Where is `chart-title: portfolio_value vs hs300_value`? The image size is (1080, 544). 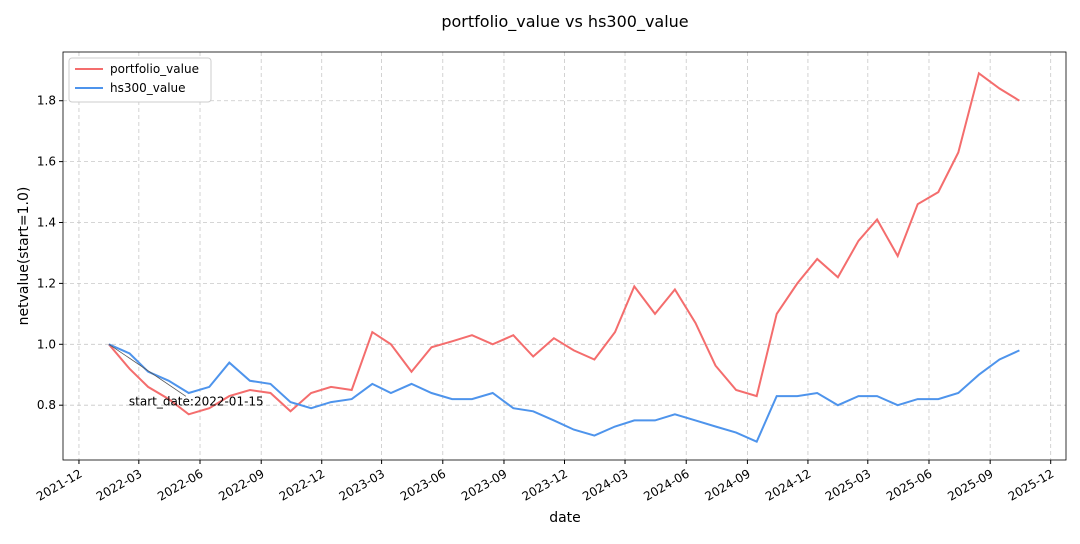 chart-title: portfolio_value vs hs300_value is located at coordinates (564, 22).